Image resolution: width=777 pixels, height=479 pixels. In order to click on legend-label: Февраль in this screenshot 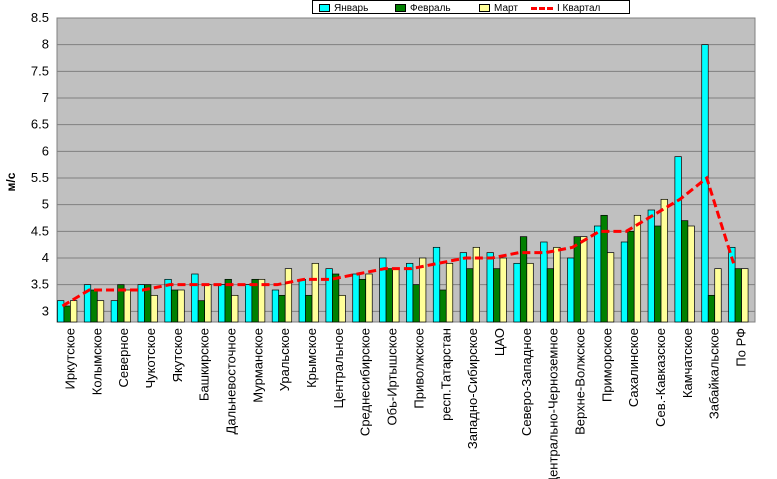, I will do `click(430, 8)`.